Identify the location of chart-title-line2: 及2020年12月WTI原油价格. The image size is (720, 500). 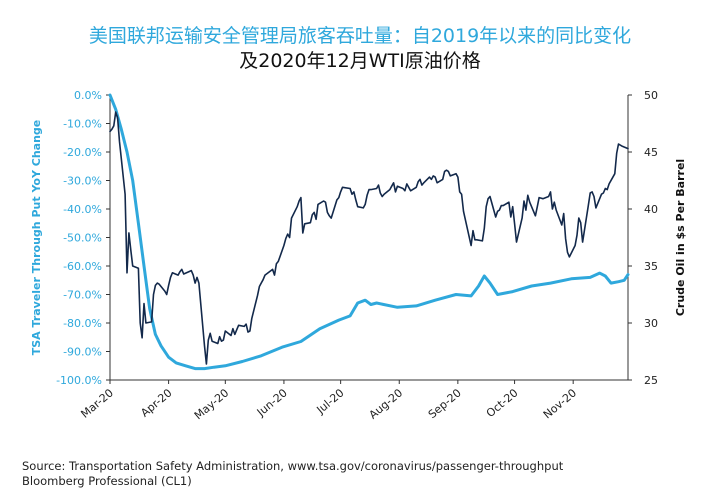
(360, 61).